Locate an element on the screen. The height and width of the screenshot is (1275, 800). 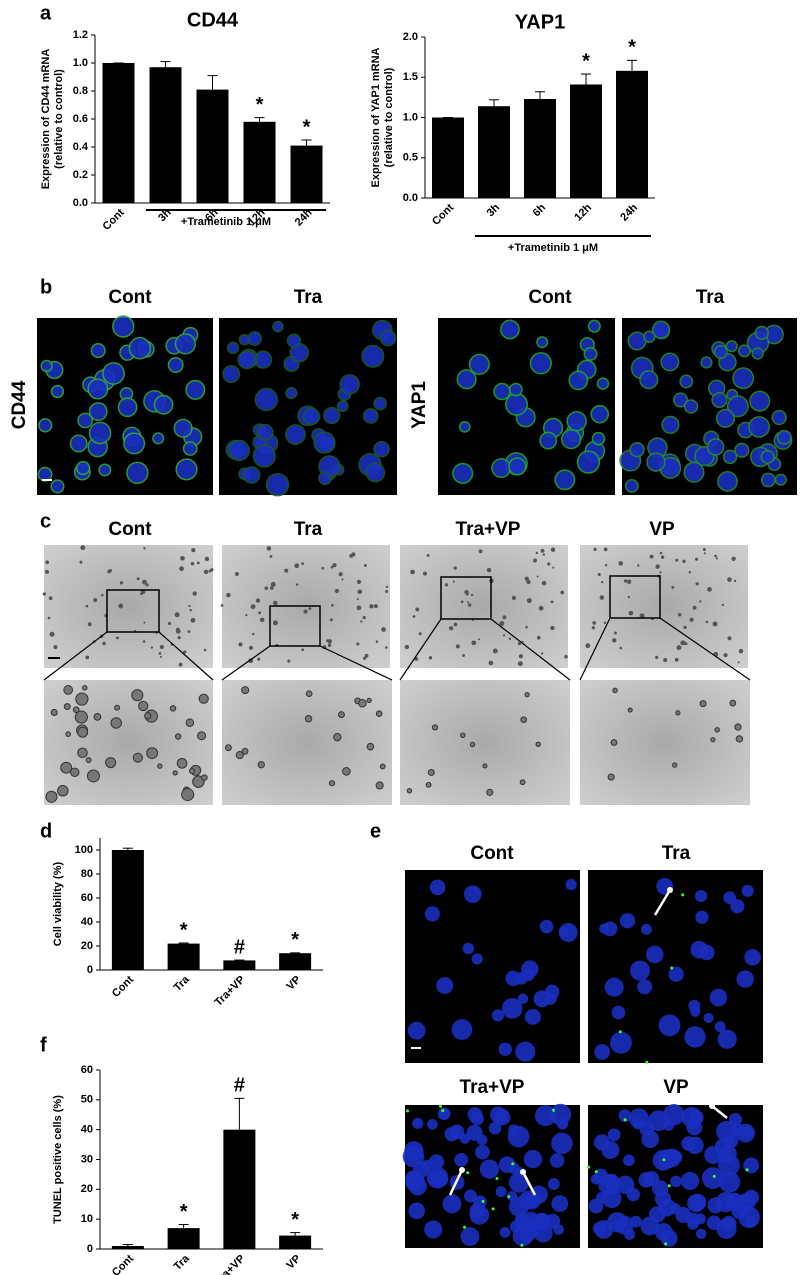
image-label: Tra is located at coordinates (676, 853).